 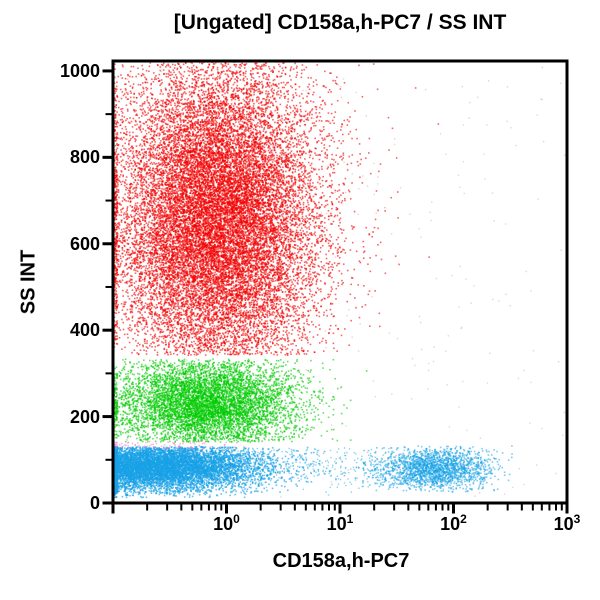 I want to click on x-axis-label: CD158a,h-PC7, so click(x=341, y=561).